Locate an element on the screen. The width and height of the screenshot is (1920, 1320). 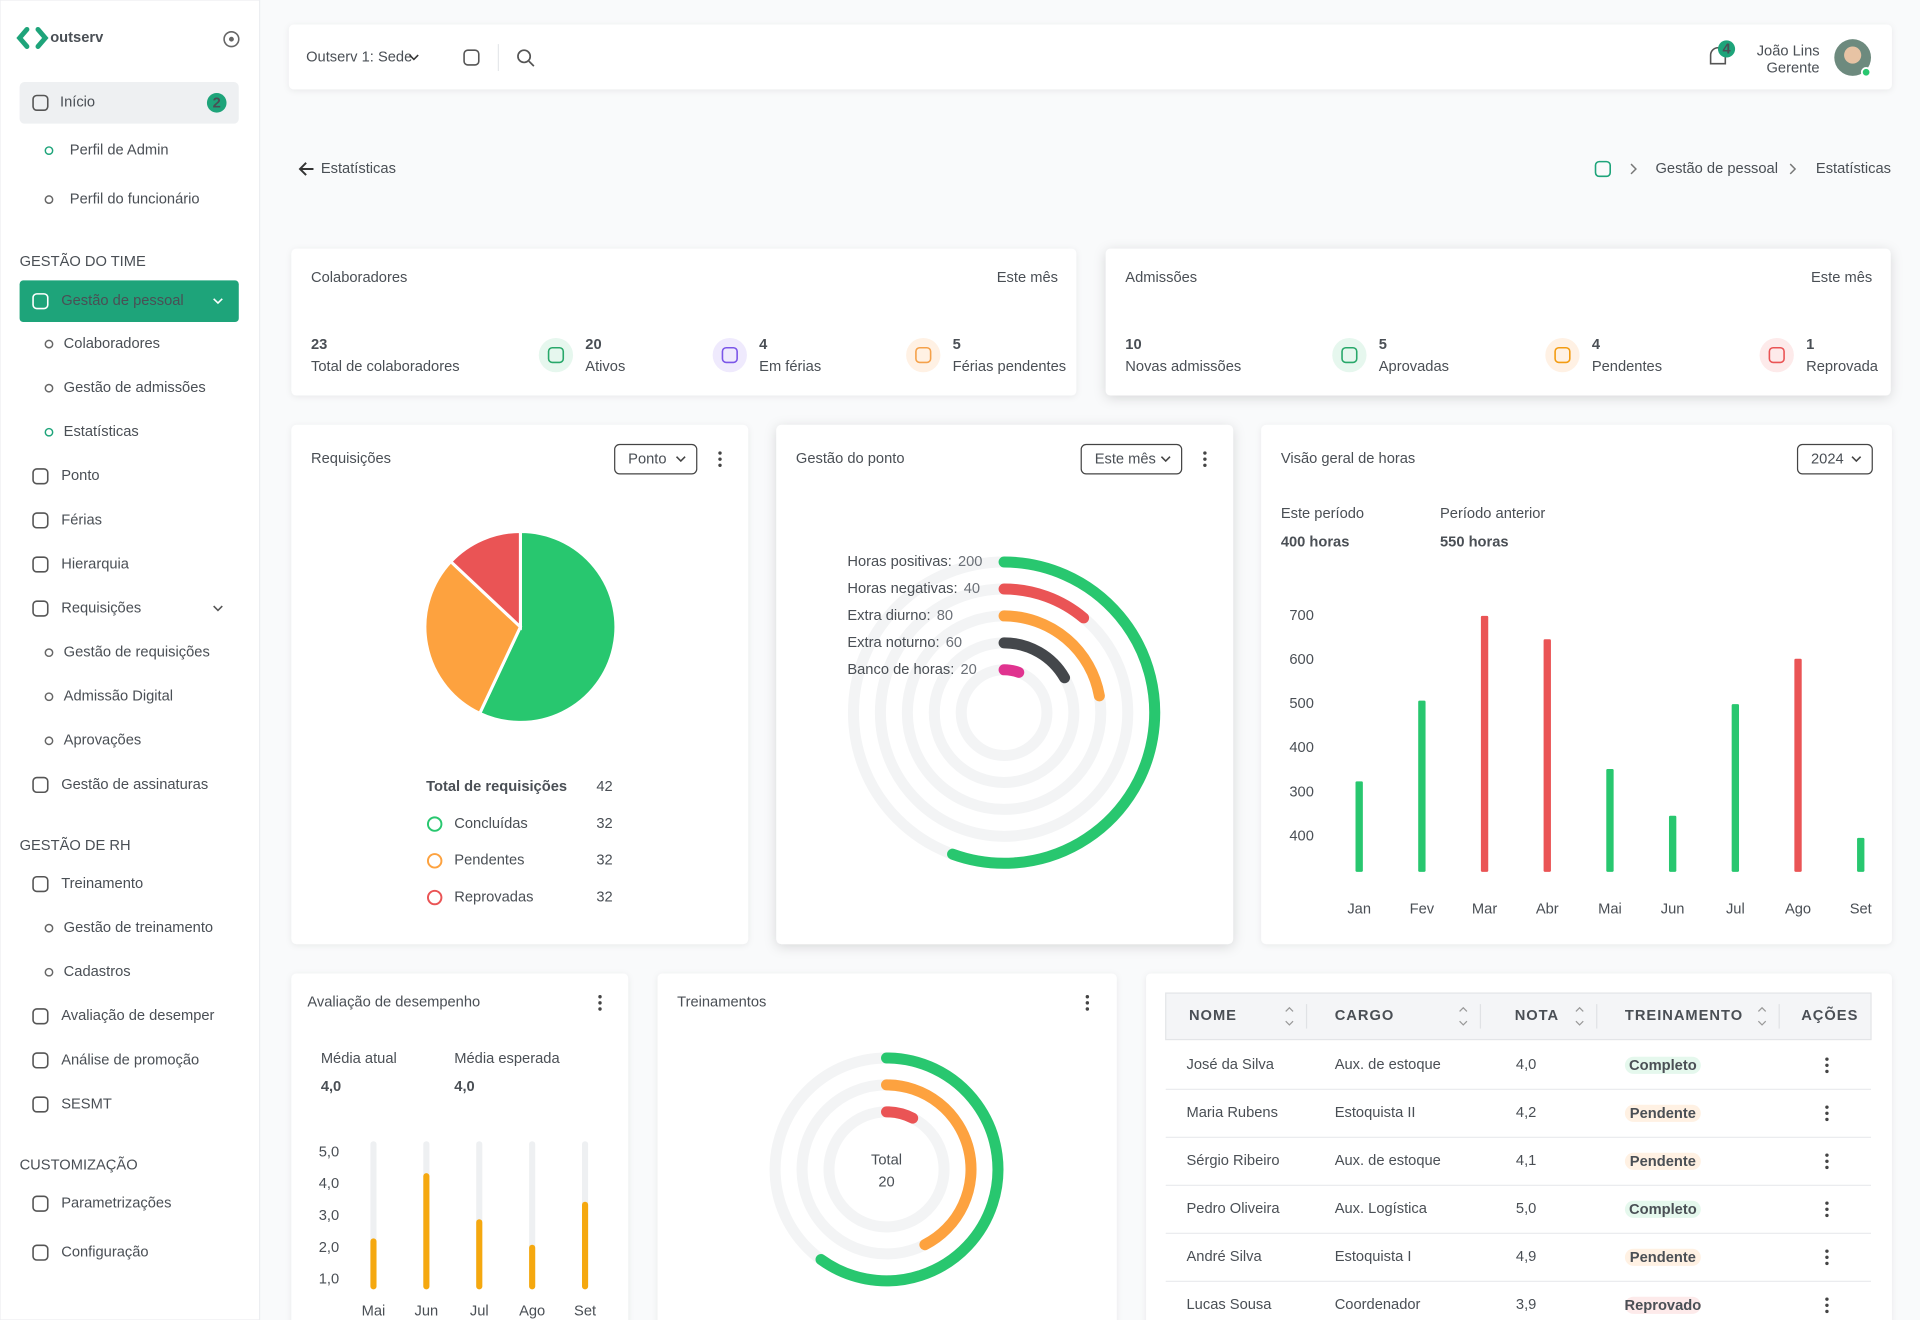
menu-item: Perfil do funcionário is located at coordinates (135, 199).